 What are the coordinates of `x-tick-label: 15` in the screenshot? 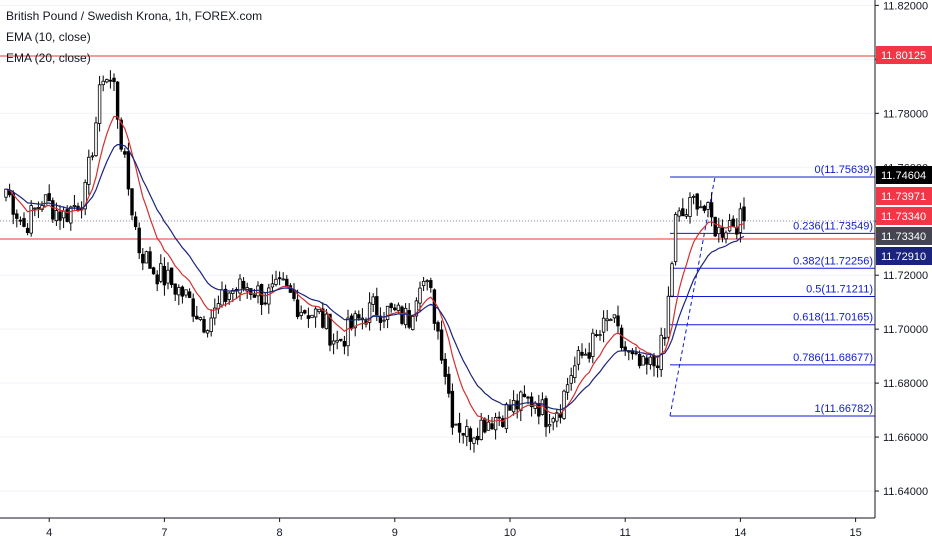 It's located at (855, 533).